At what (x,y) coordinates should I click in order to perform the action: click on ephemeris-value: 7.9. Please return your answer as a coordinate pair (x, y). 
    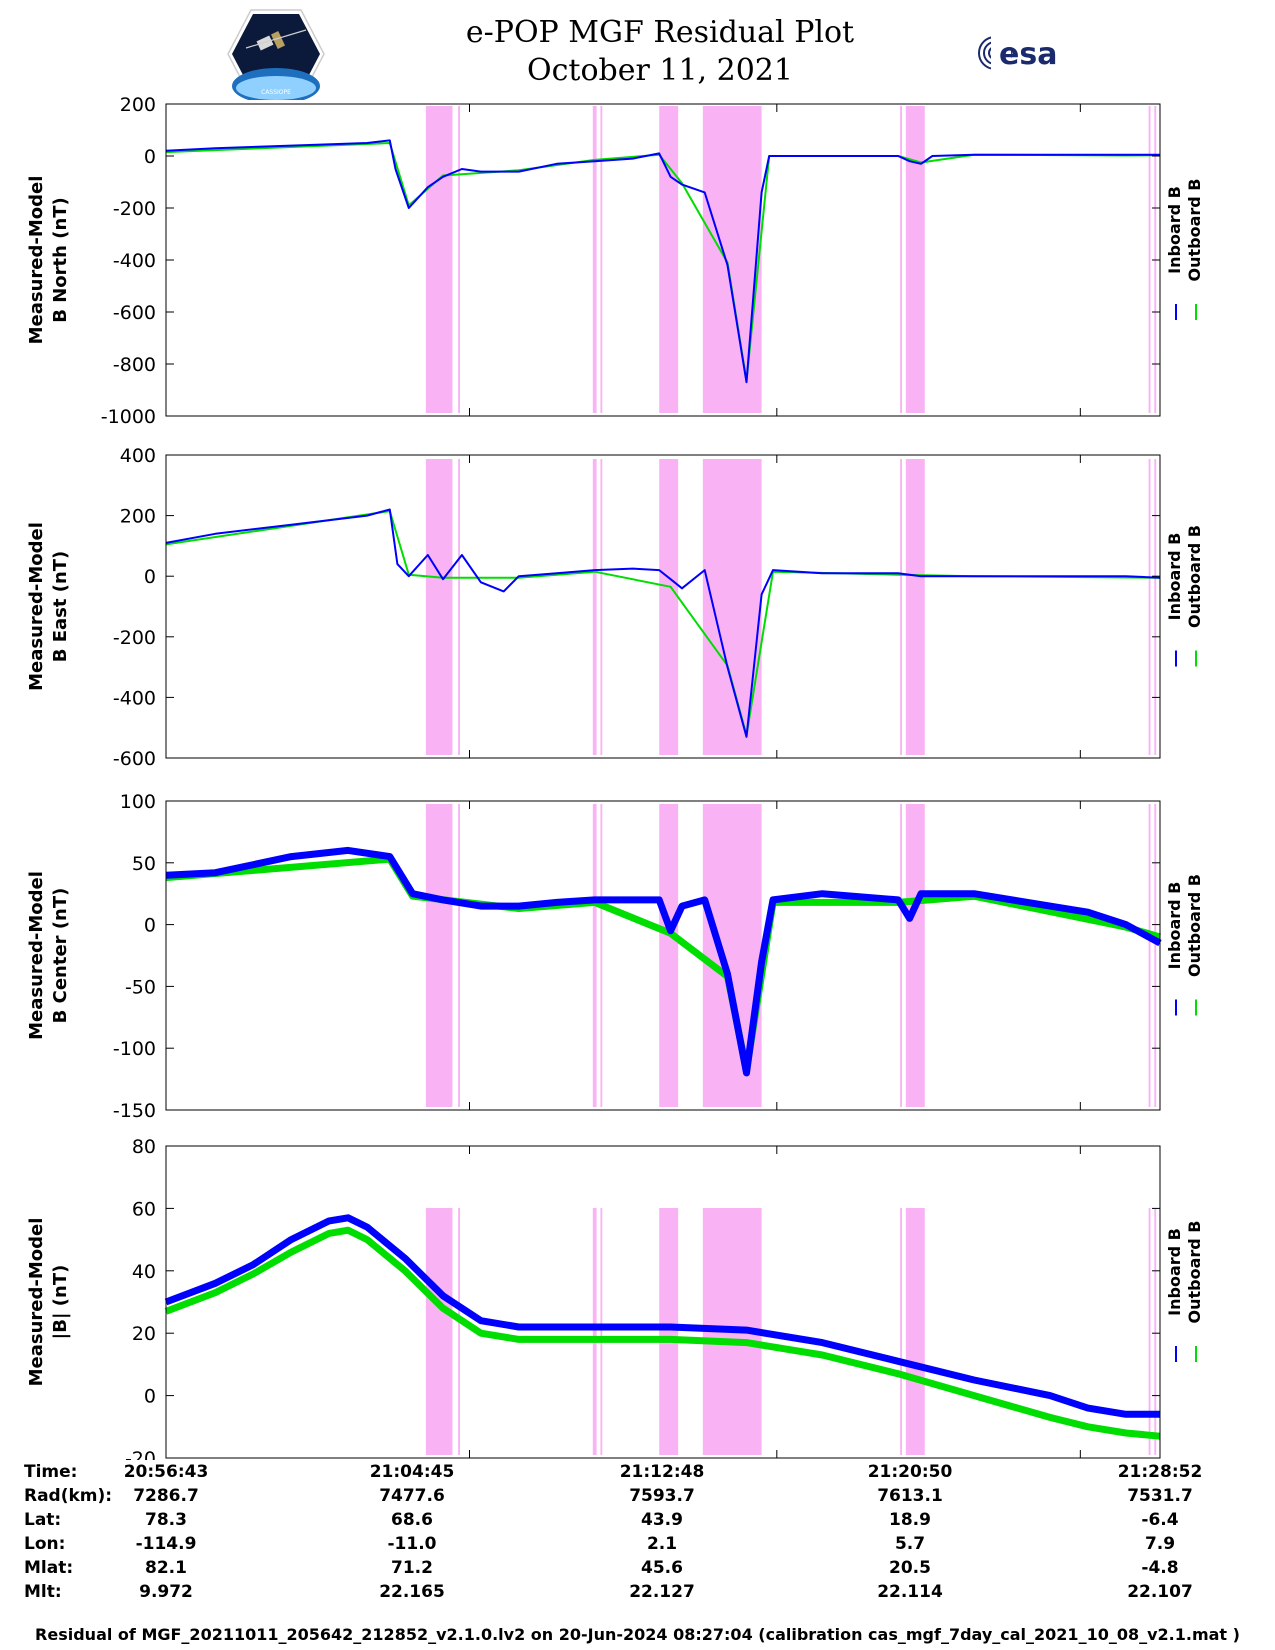
    Looking at the image, I should click on (1160, 1544).